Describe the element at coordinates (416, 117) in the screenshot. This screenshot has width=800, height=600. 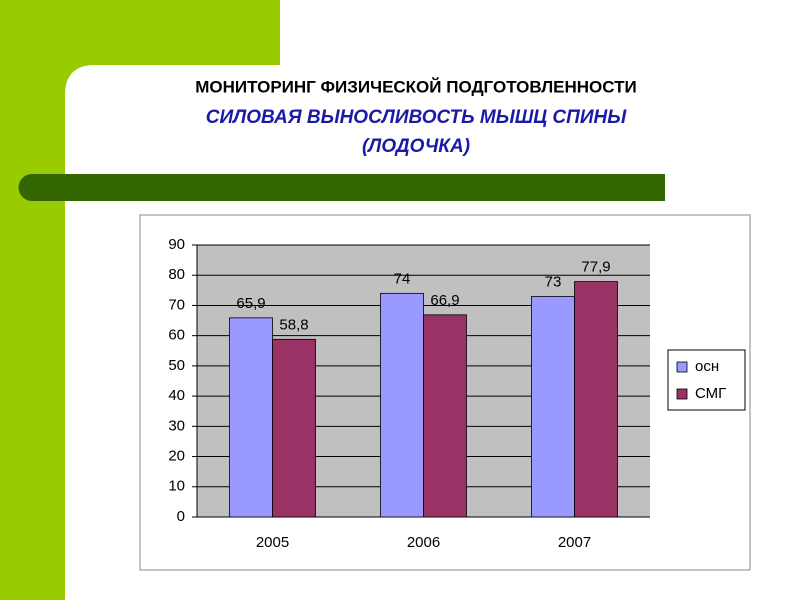
I see `subtitle: СИЛОВАЯ ВЫНОСЛИВОСТЬ МЫШЦ СПИНЫ` at that location.